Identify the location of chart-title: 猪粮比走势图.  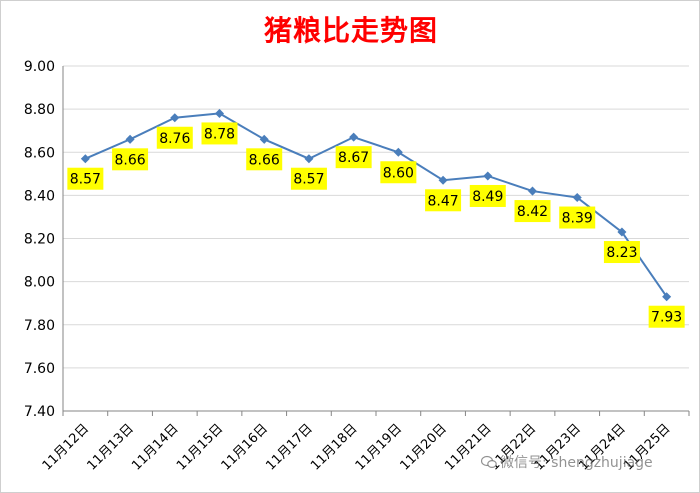
(350, 30).